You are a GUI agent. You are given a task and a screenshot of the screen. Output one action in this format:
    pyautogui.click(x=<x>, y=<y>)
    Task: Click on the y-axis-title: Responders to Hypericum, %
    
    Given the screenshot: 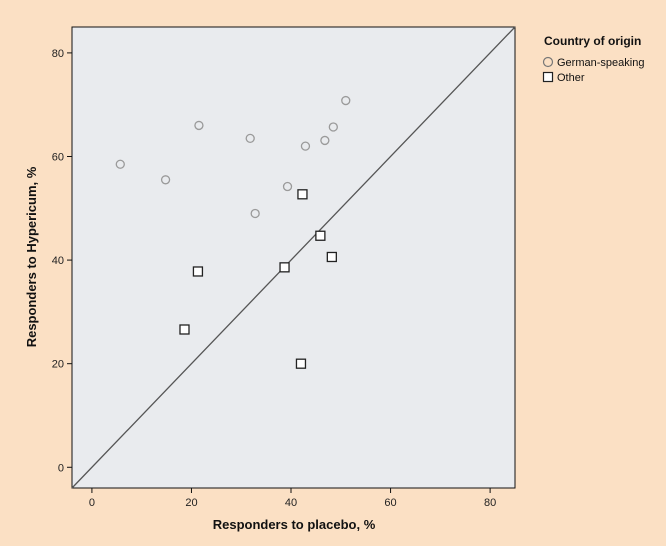 What is the action you would take?
    pyautogui.click(x=31, y=256)
    